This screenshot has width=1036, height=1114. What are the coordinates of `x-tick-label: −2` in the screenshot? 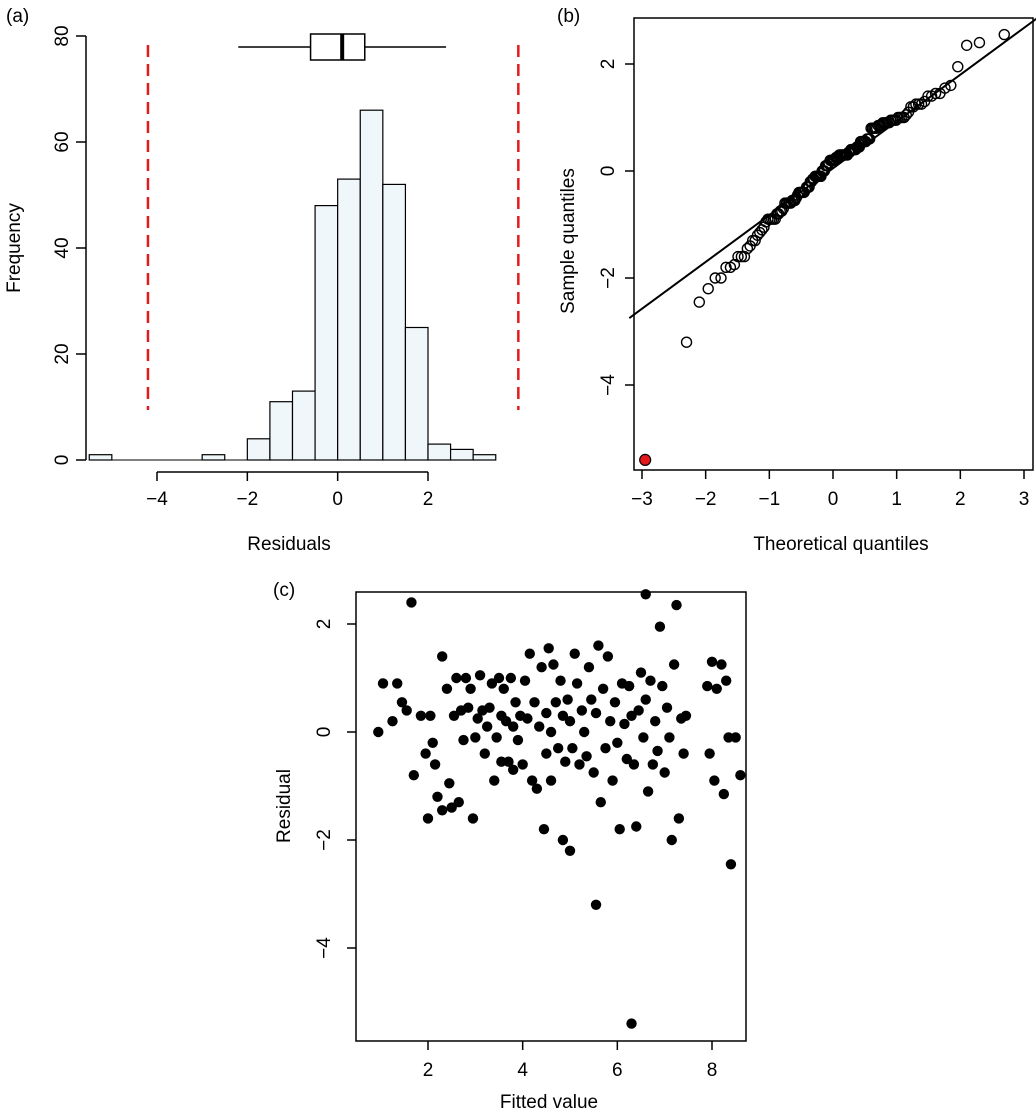 It's located at (247, 499).